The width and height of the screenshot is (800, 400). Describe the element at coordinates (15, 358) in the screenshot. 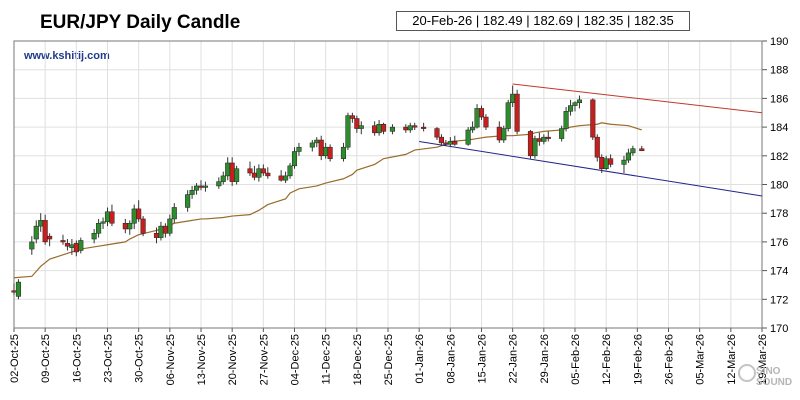

I see `x-tick-label: 02-Oct-25` at that location.